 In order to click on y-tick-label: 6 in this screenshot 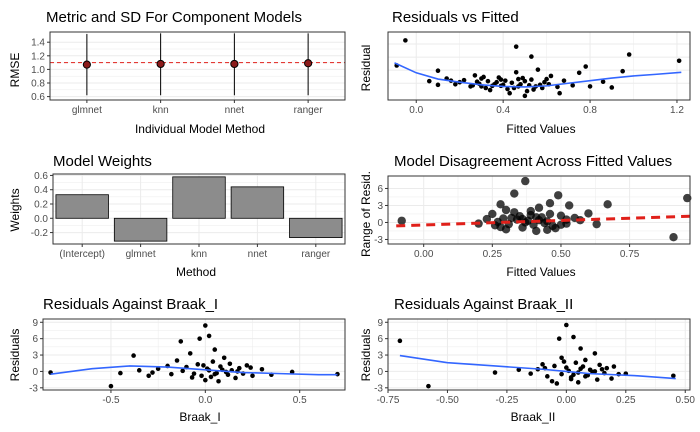, I will do `click(35, 339)`.